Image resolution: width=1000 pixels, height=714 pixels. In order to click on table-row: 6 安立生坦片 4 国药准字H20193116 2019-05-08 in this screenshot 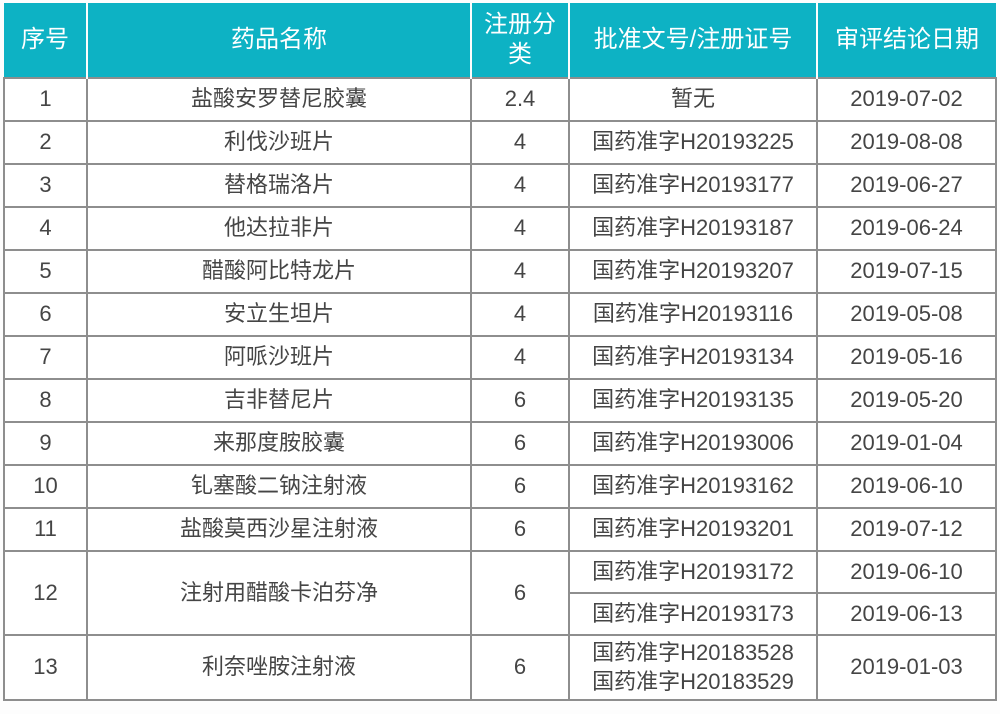, I will do `click(500, 314)`.